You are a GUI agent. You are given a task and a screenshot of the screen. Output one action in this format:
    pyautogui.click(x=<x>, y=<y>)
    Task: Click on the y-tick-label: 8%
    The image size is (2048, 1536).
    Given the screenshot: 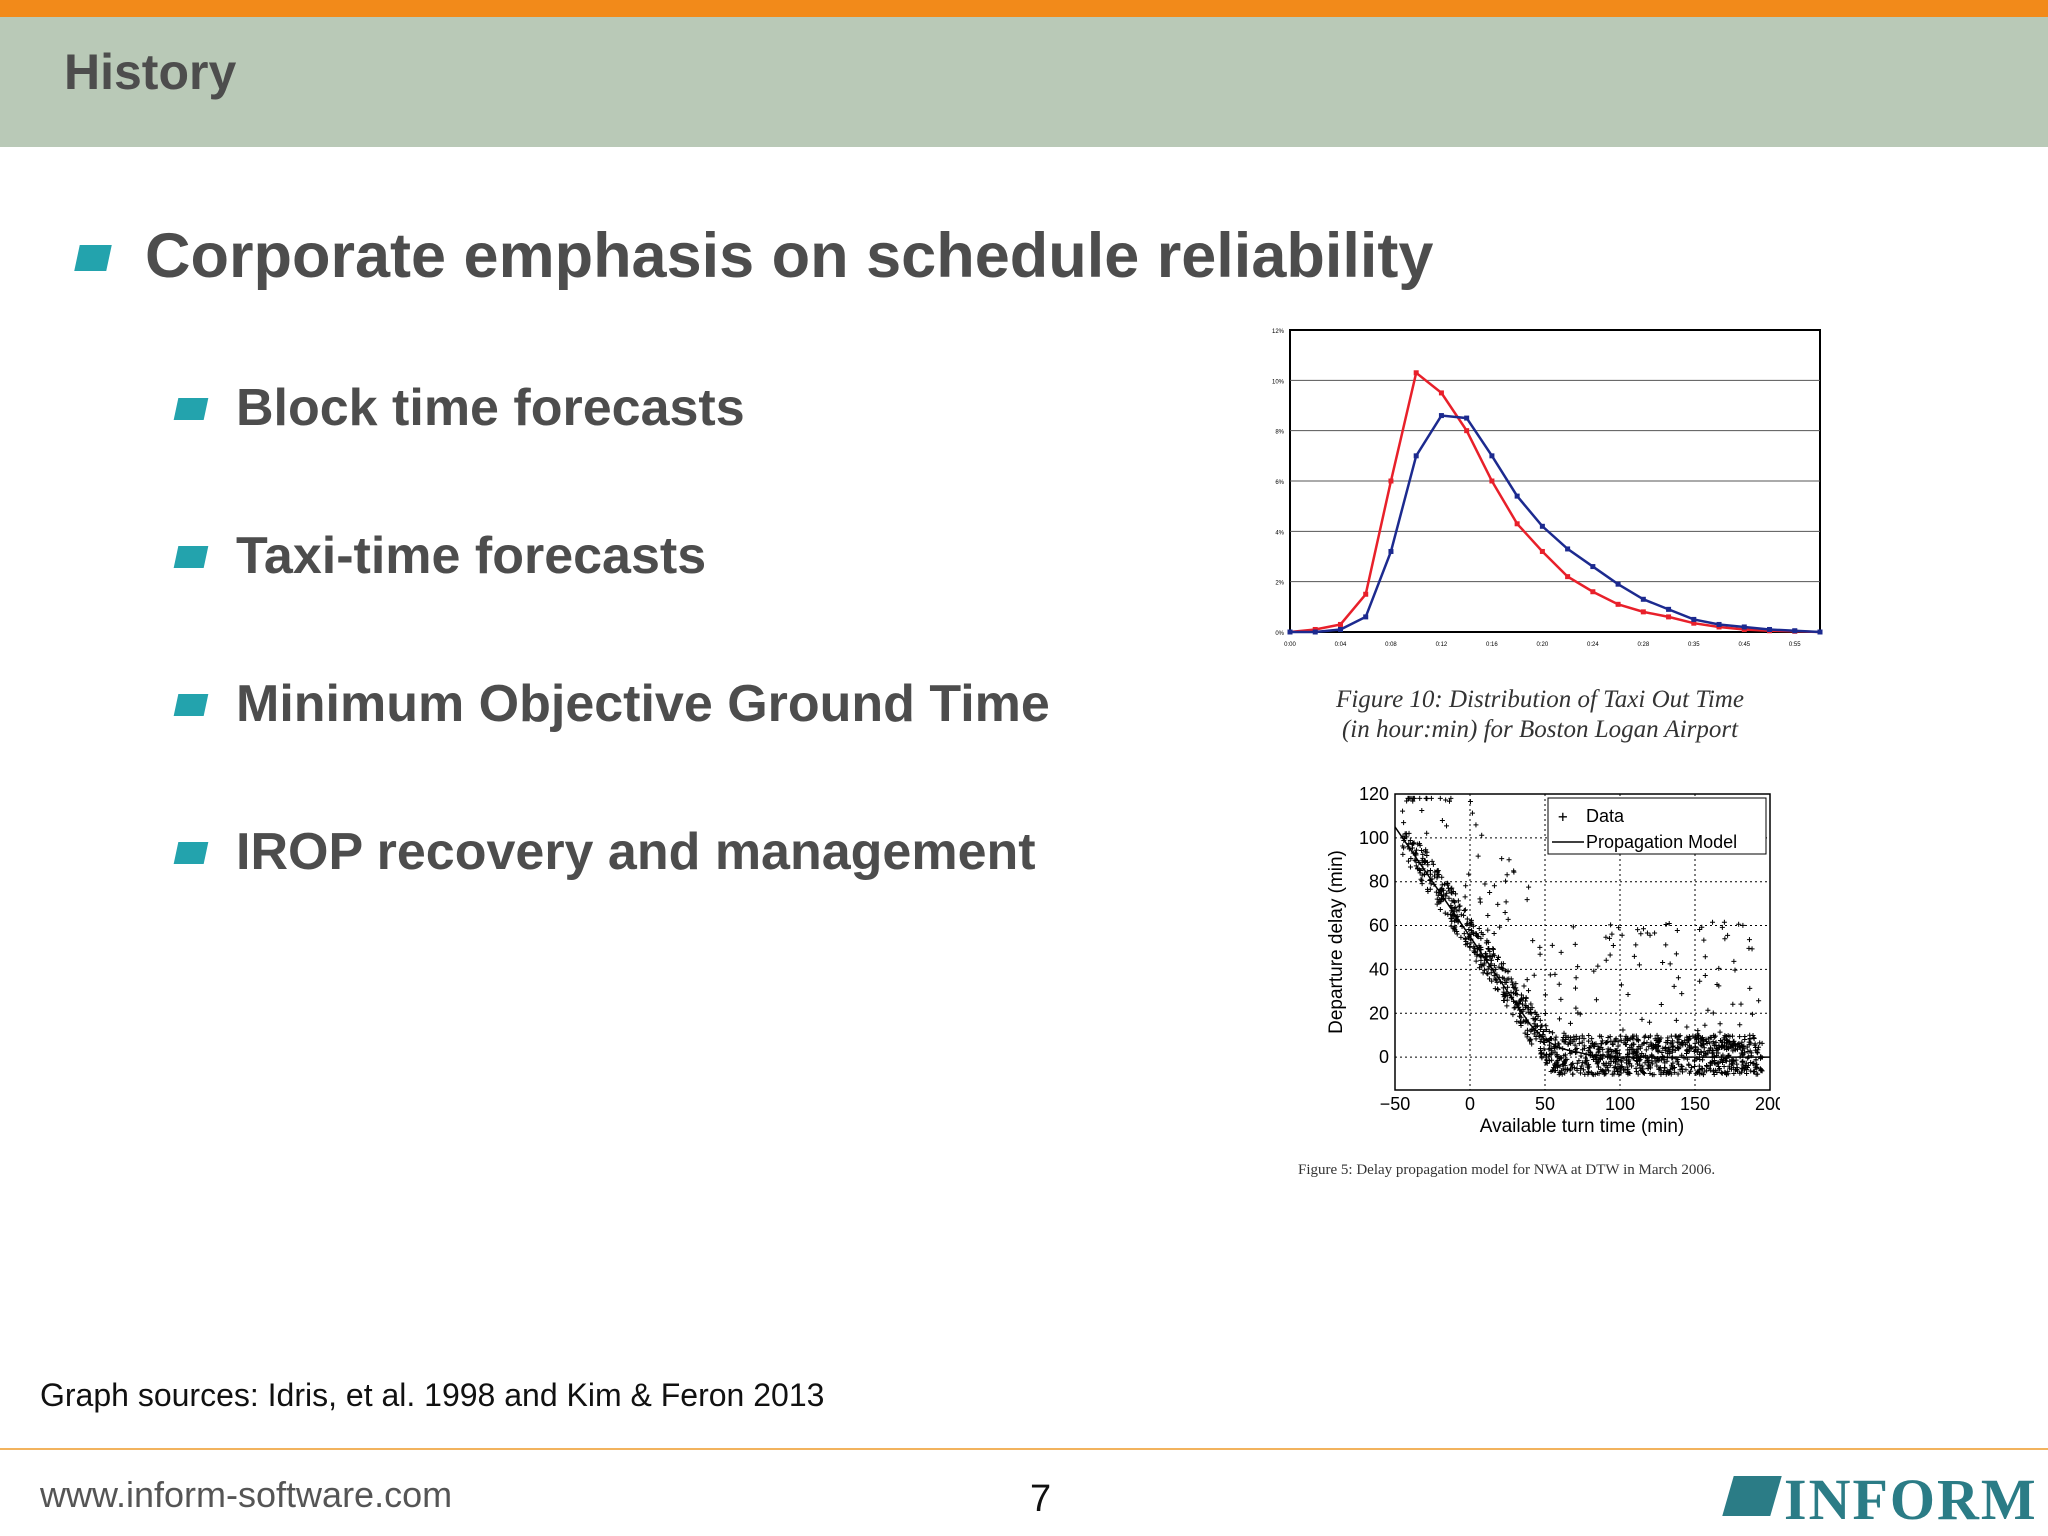 What is the action you would take?
    pyautogui.click(x=1279, y=433)
    